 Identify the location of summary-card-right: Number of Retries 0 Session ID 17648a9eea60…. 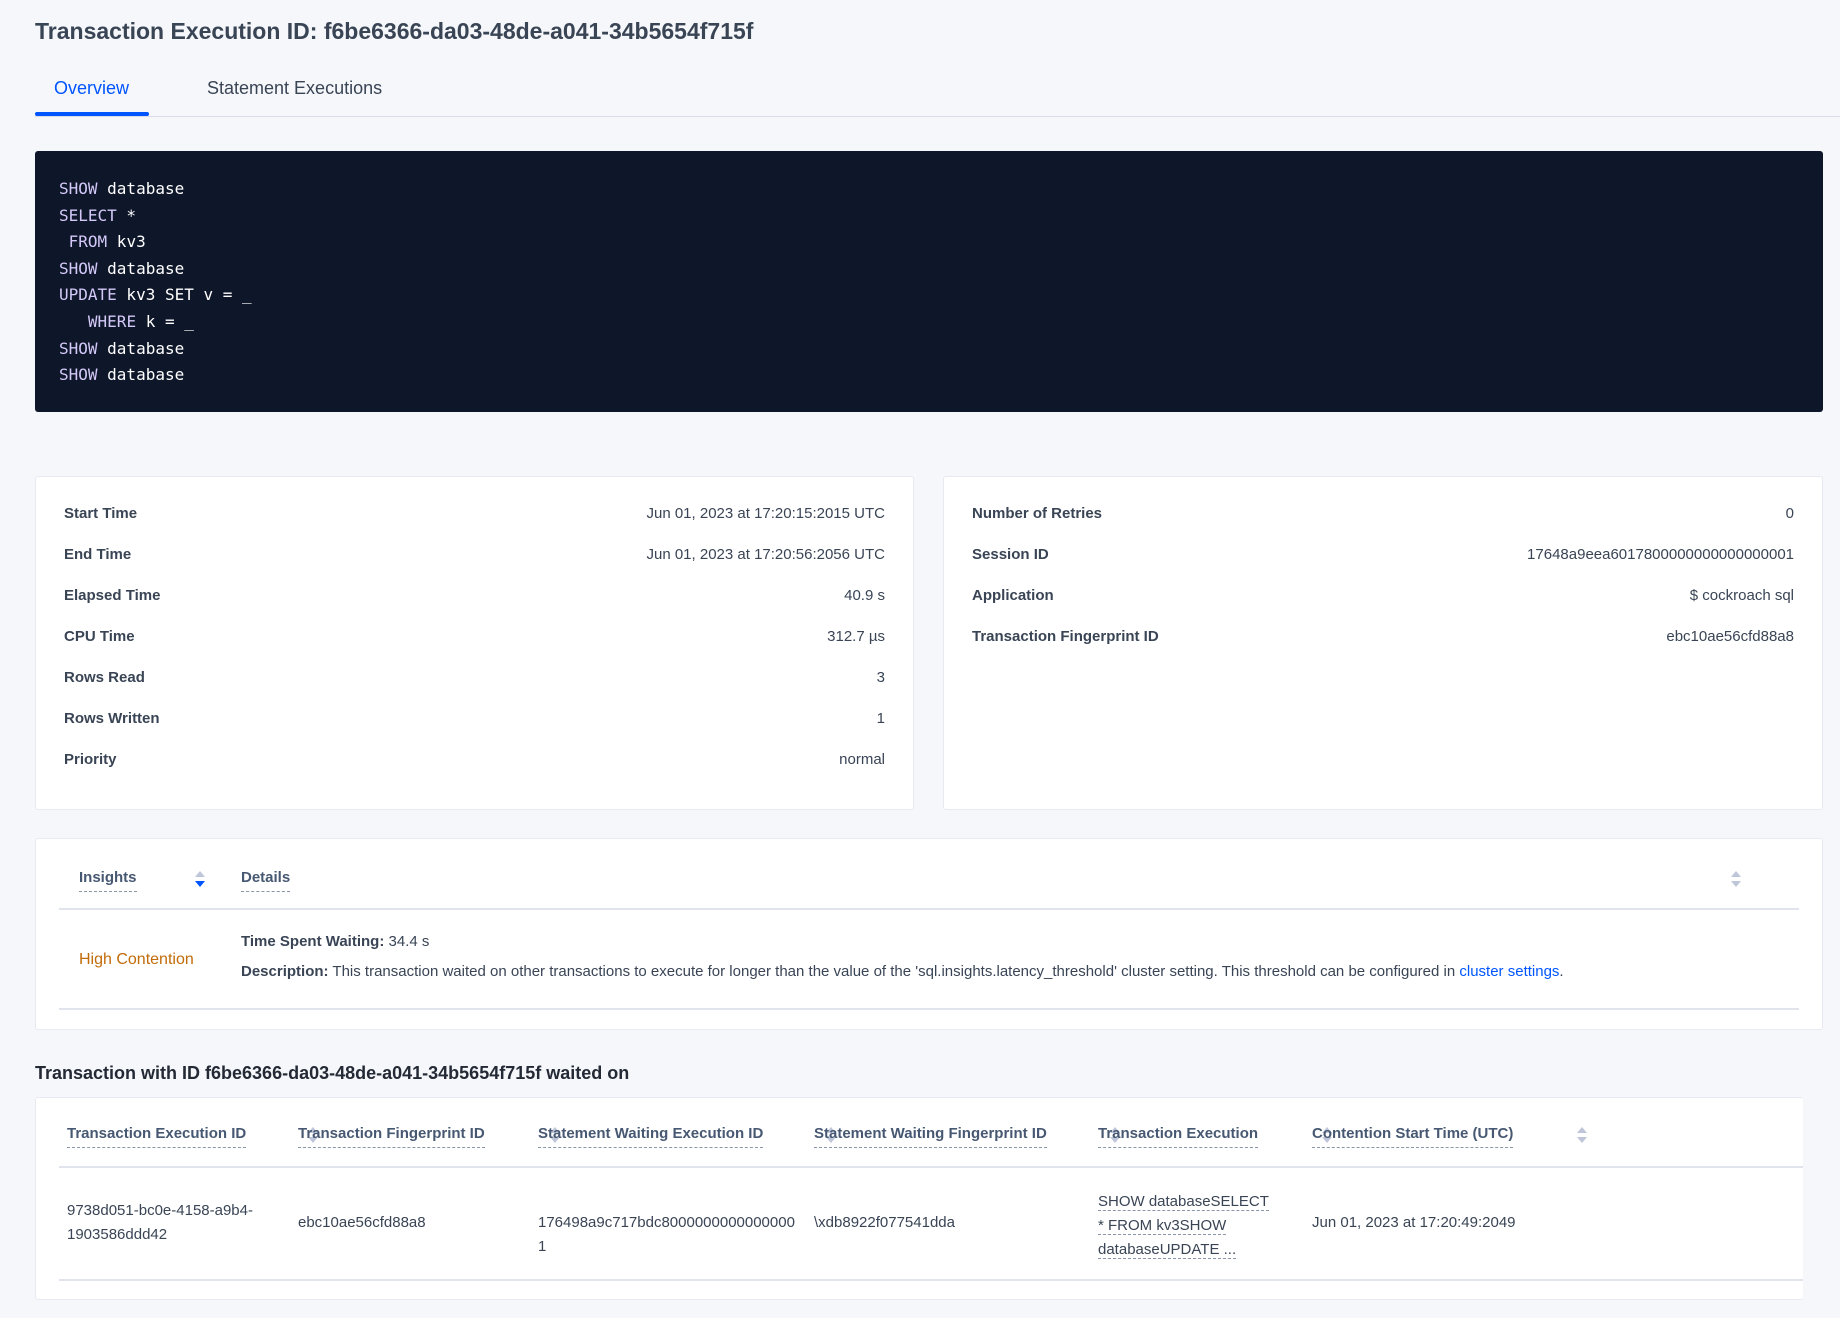
(1383, 643).